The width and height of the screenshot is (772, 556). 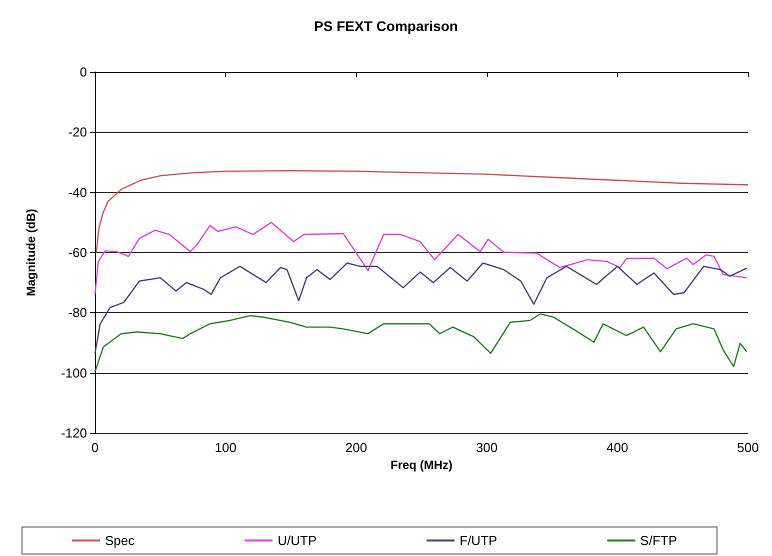 What do you see at coordinates (487, 447) in the screenshot?
I see `x-tick-label: 300` at bounding box center [487, 447].